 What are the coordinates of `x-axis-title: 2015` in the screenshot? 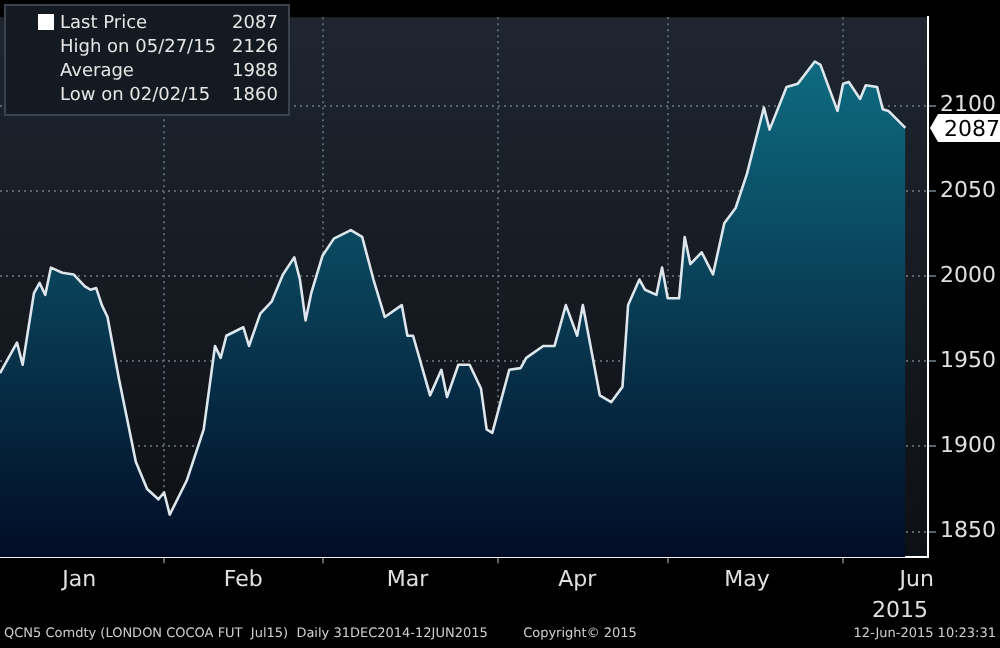 It's located at (900, 609).